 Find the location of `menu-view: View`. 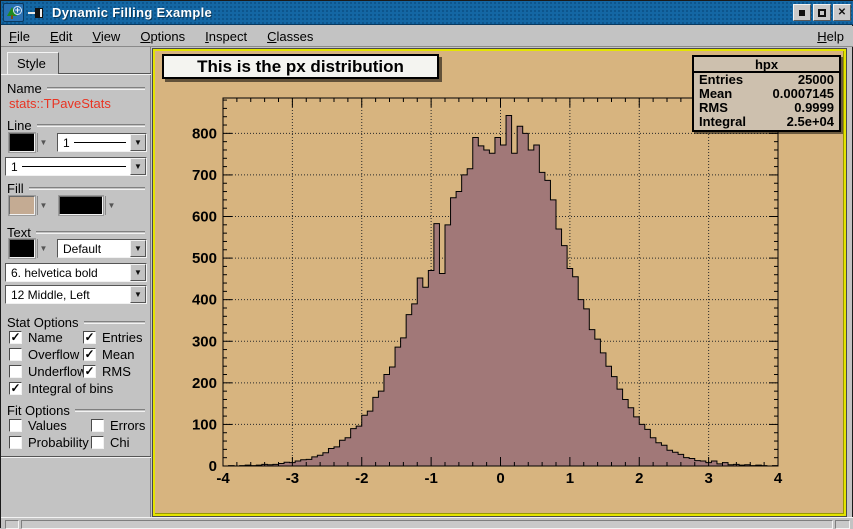

menu-view: View is located at coordinates (106, 36).